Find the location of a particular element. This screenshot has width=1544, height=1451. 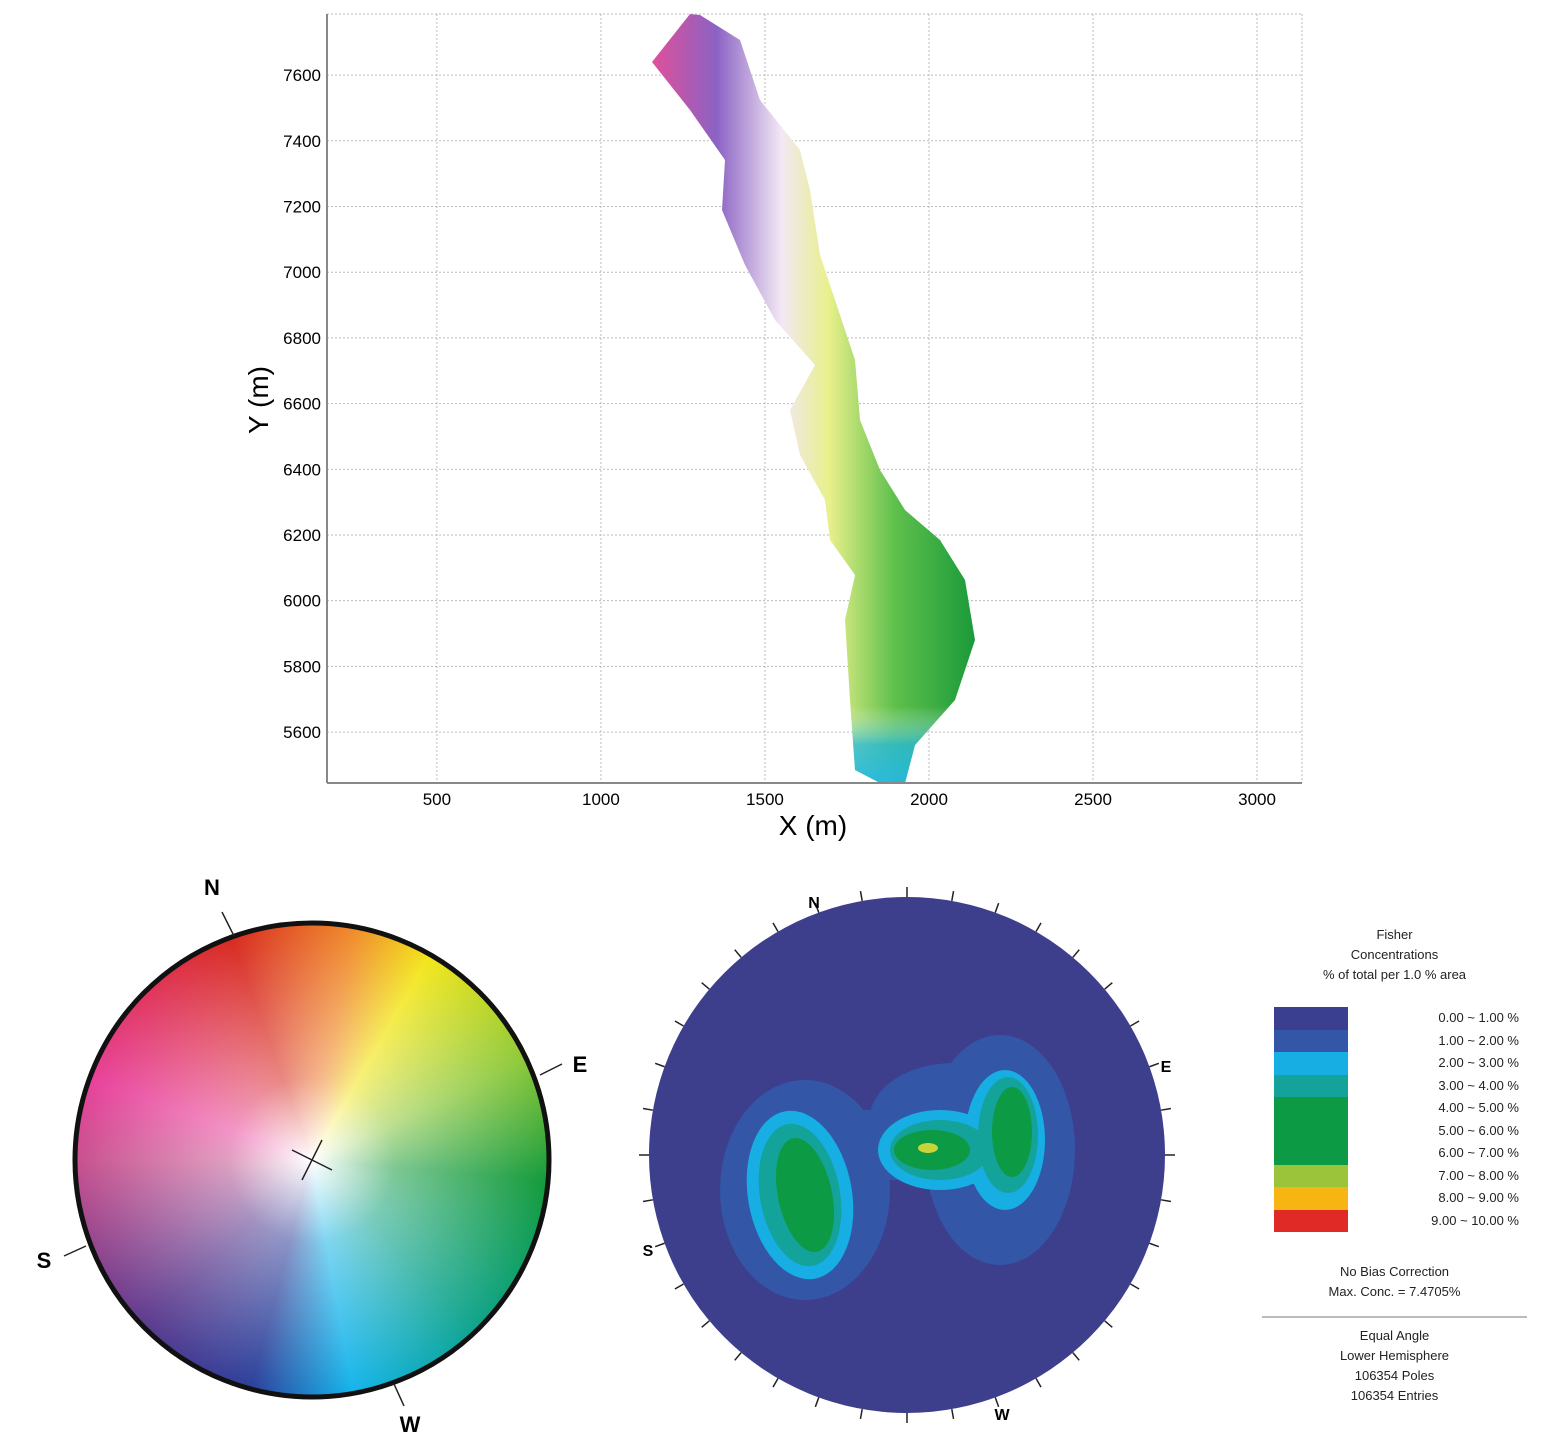

orientation-color-wheel: N E S W is located at coordinates (312, 1156).